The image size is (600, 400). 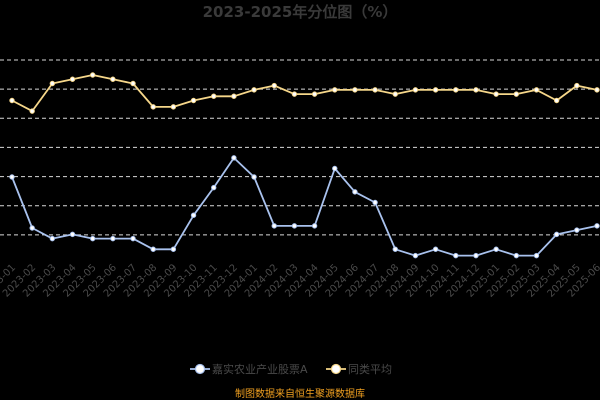 I want to click on chart-title: 2023-2025年分位图（%）, so click(x=300, y=12).